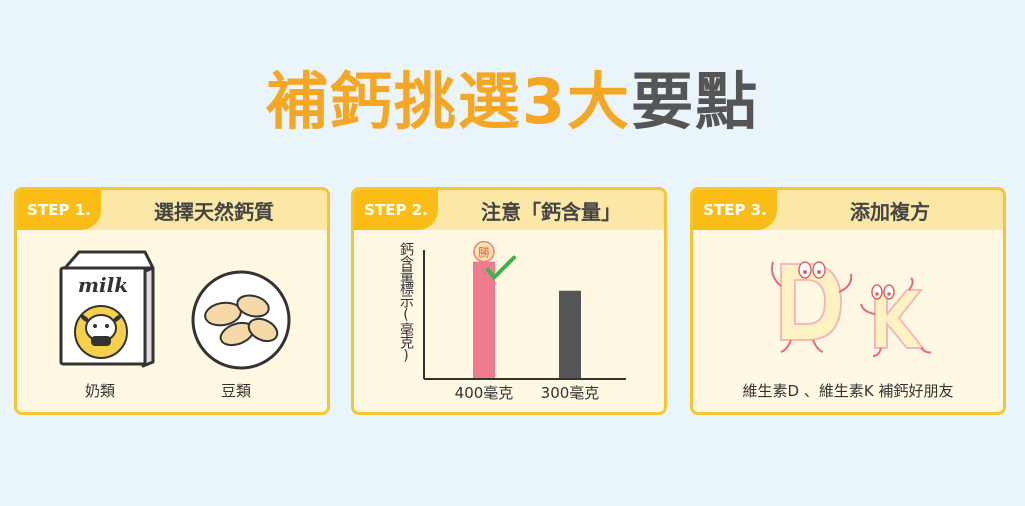  I want to click on winner-badge-icon: 勝, so click(484, 251).